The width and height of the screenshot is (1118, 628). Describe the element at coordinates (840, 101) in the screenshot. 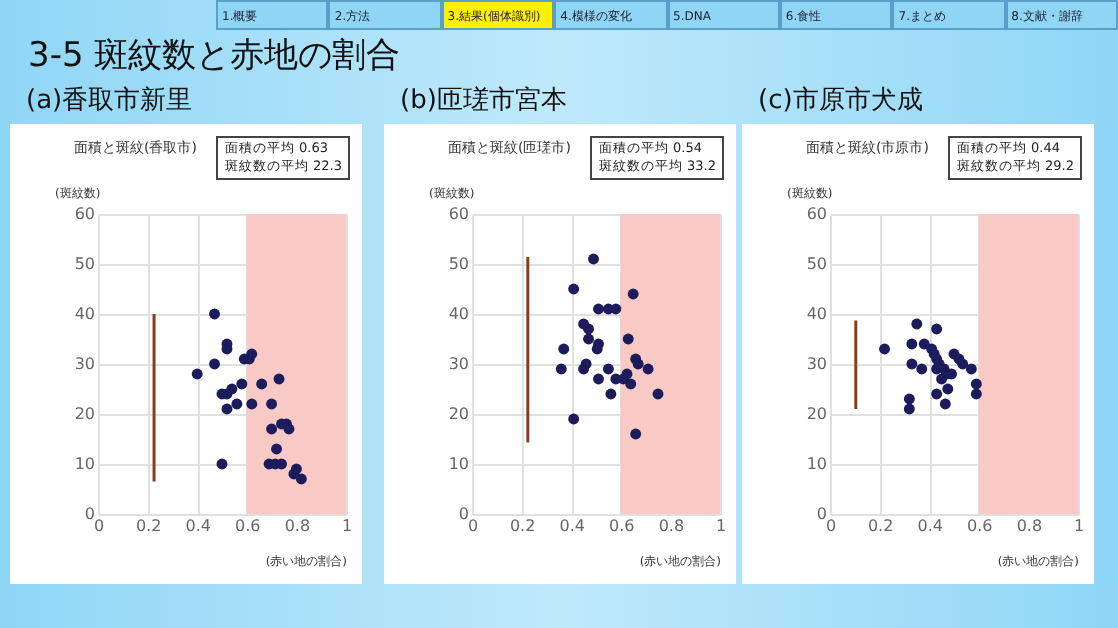

I see `chart-title: (c)市原市犬成` at that location.